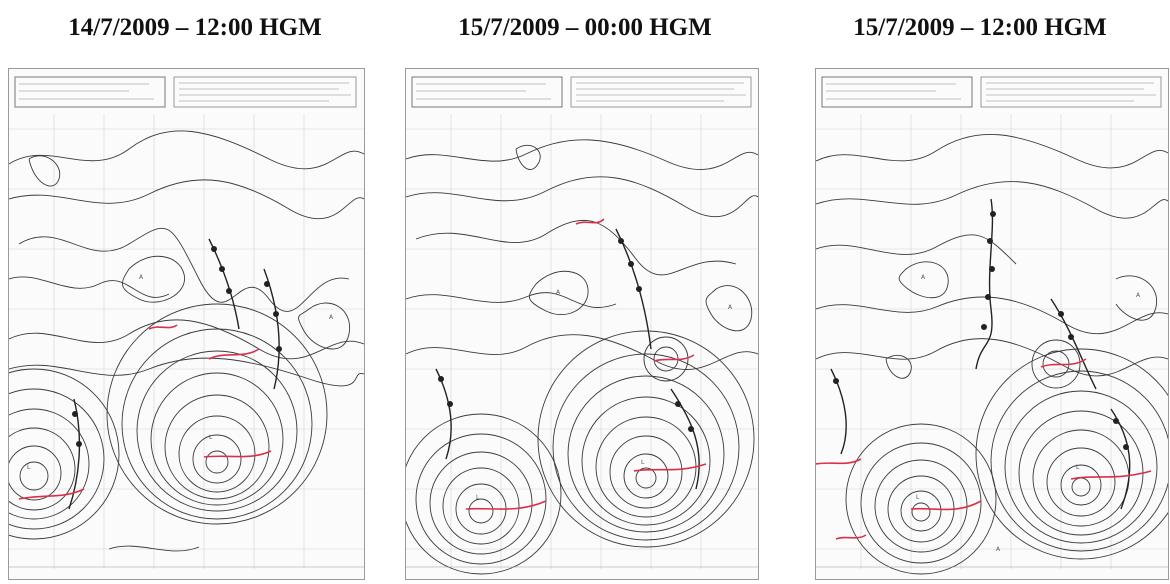 This screenshot has height=584, width=1170. I want to click on panel-title: 15/7/2009 – 00:00 HGM, so click(585, 27).